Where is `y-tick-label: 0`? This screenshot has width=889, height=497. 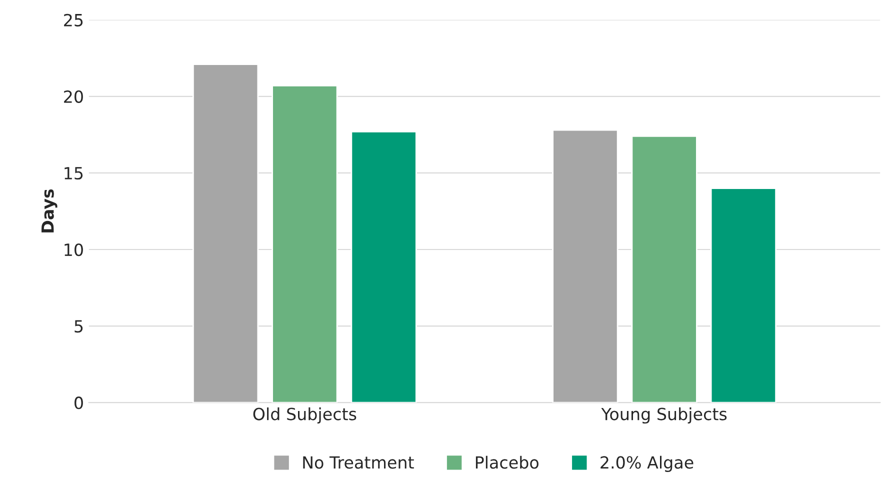
y-tick-label: 0 is located at coordinates (78, 403).